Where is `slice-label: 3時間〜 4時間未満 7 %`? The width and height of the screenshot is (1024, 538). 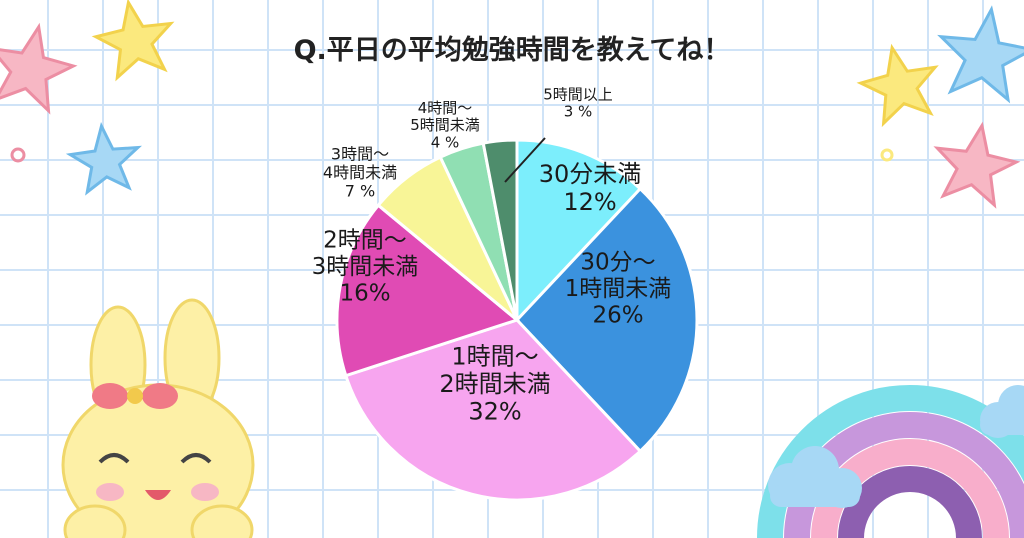 slice-label: 3時間〜 4時間未満 7 % is located at coordinates (360, 173).